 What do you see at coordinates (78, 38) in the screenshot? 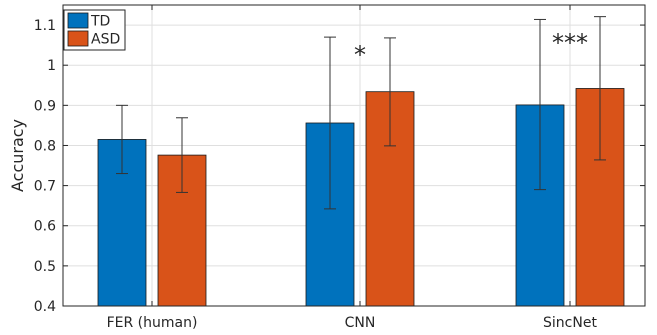
I see `legend-swatch-asd` at bounding box center [78, 38].